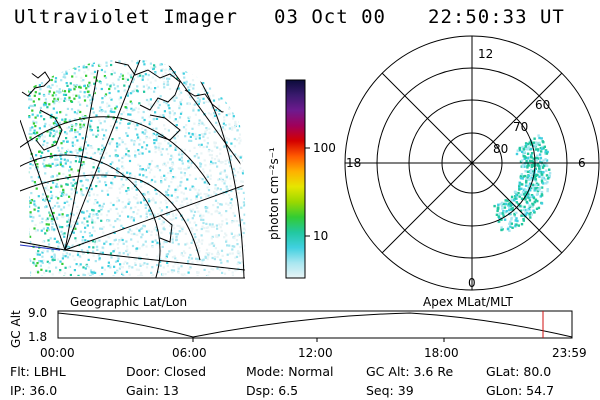 This screenshot has width=600, height=400. What do you see at coordinates (35, 84) in the screenshot?
I see `coastline` at bounding box center [35, 84].